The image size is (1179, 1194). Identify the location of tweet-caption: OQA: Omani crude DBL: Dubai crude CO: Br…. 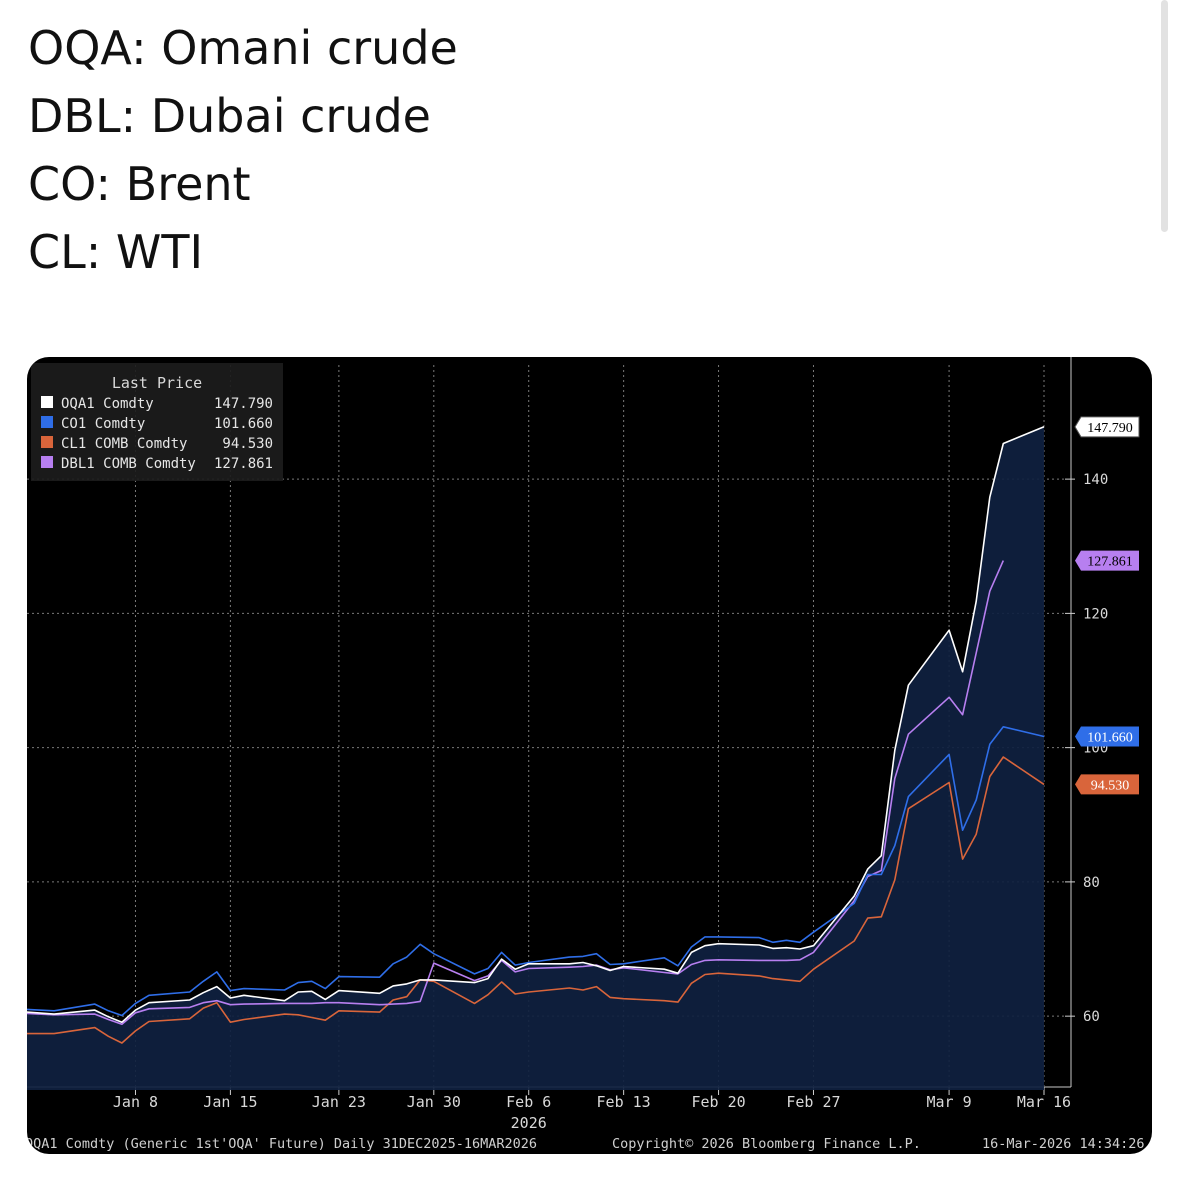
(243, 150).